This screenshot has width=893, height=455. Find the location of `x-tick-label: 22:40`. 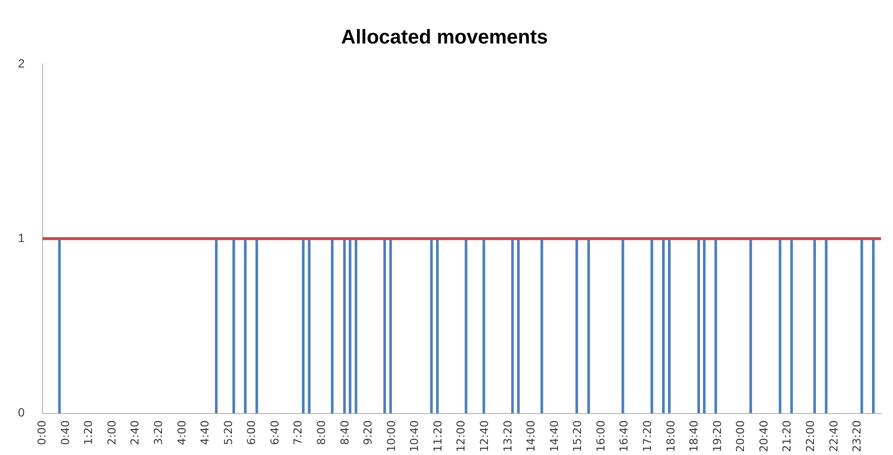

x-tick-label: 22:40 is located at coordinates (833, 436).